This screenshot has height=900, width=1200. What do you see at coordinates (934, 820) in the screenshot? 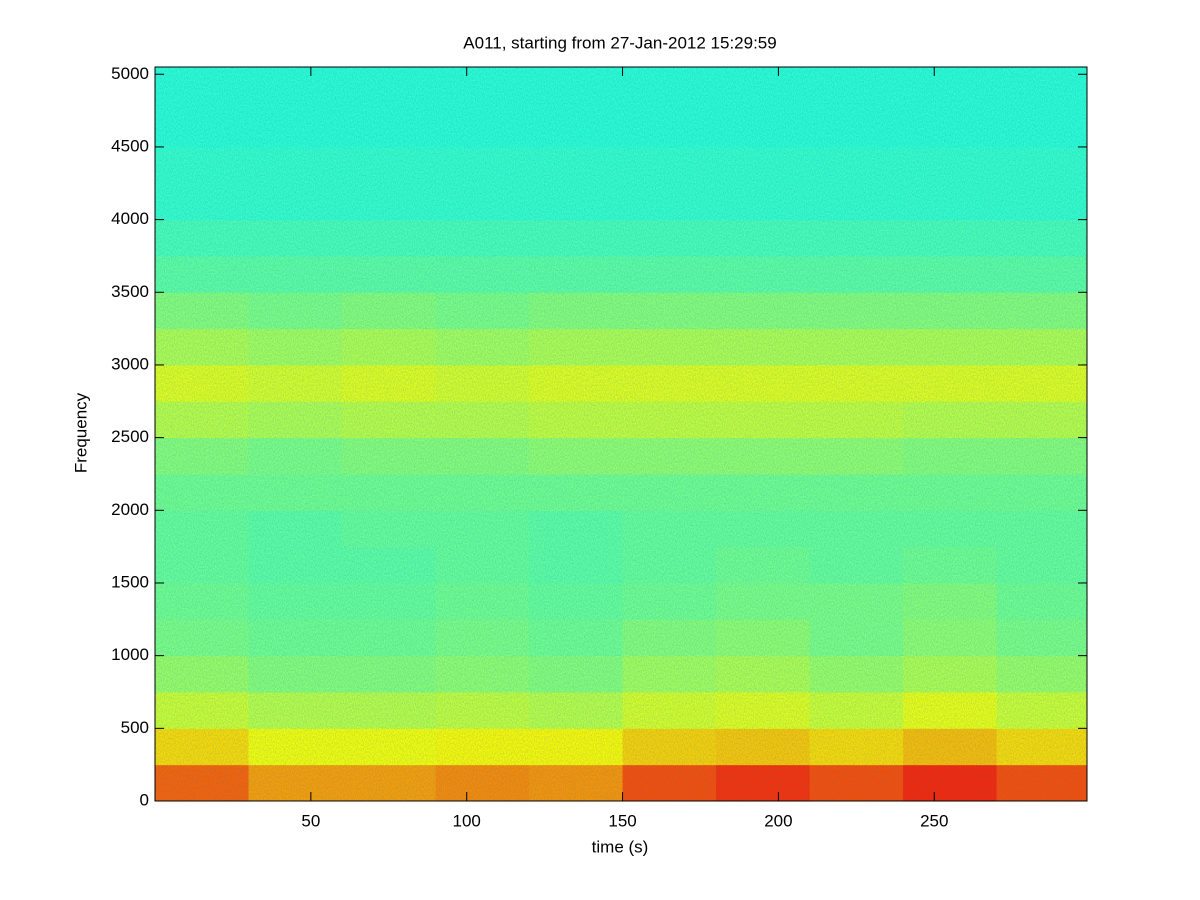
I see `x-tick-label: 250` at bounding box center [934, 820].